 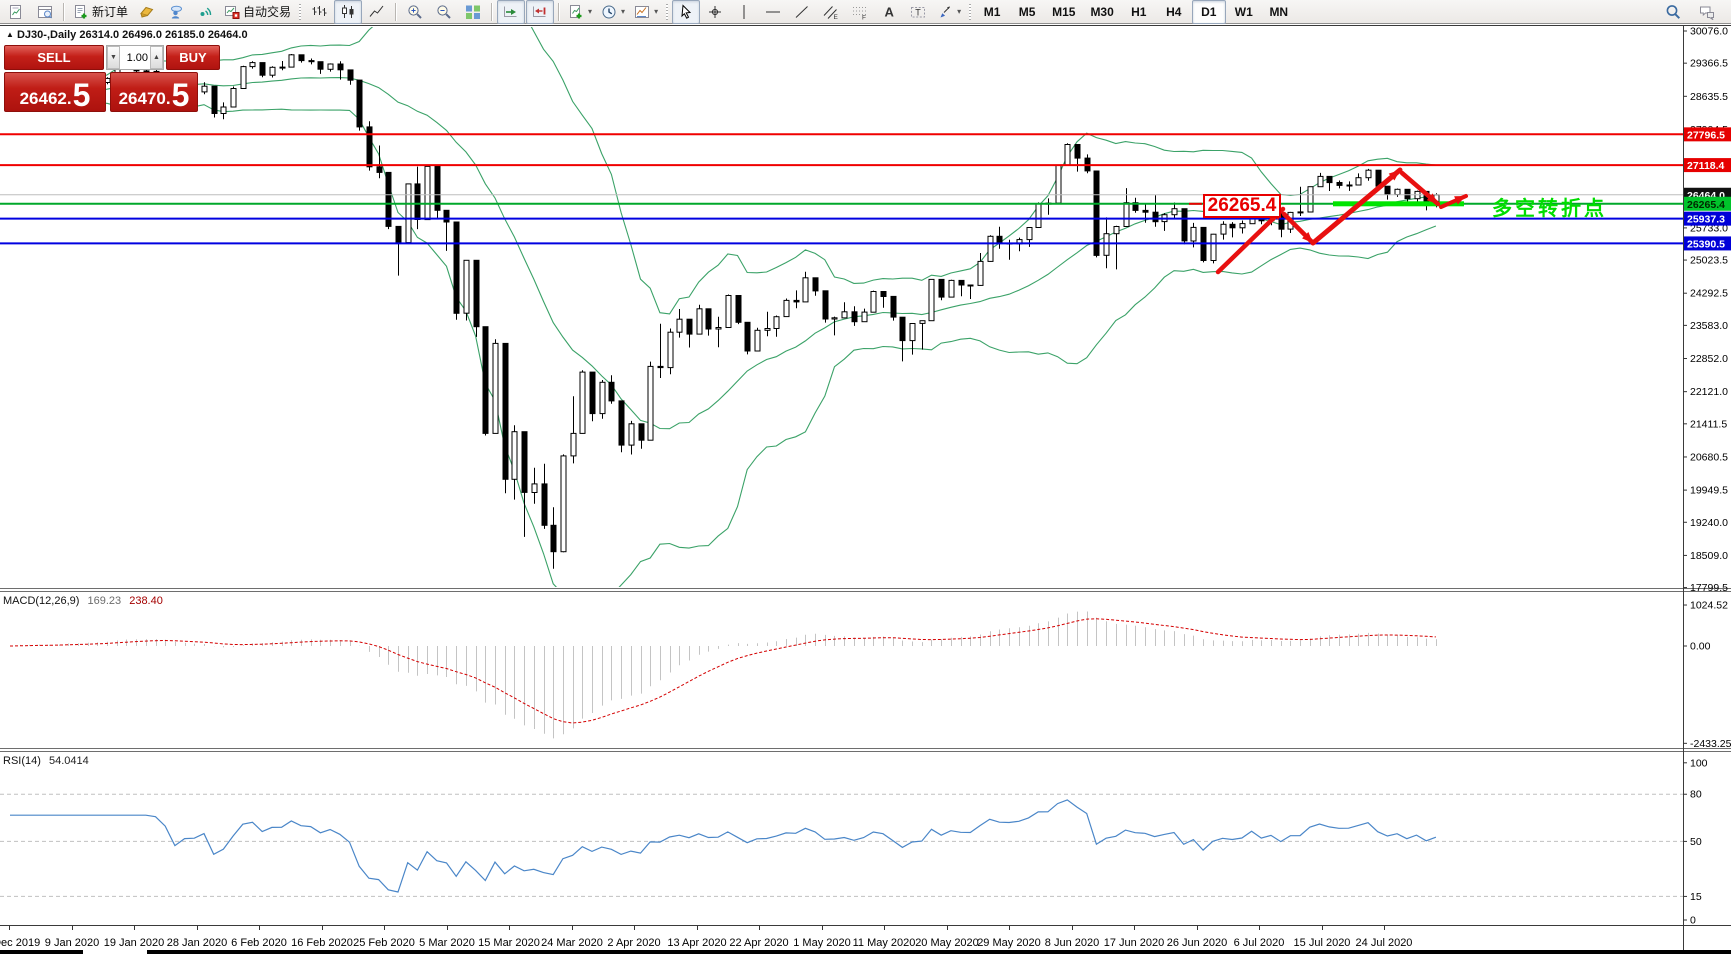 I want to click on date-label: 29 May 2020, so click(x=1009, y=943).